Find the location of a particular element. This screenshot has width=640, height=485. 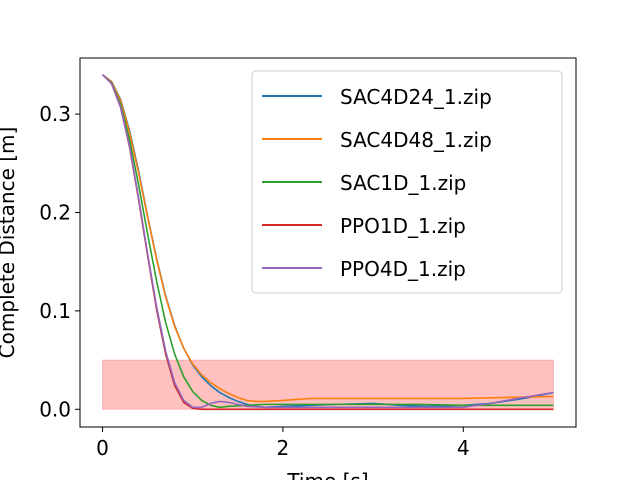

target-band-layer is located at coordinates (328, 384).